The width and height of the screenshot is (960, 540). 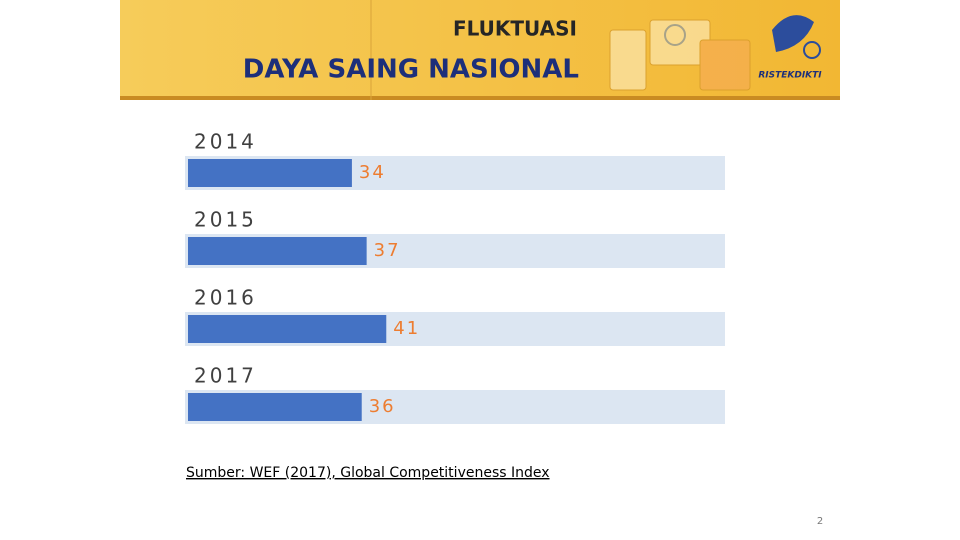 I want to click on value-label: 36, so click(x=382, y=406).